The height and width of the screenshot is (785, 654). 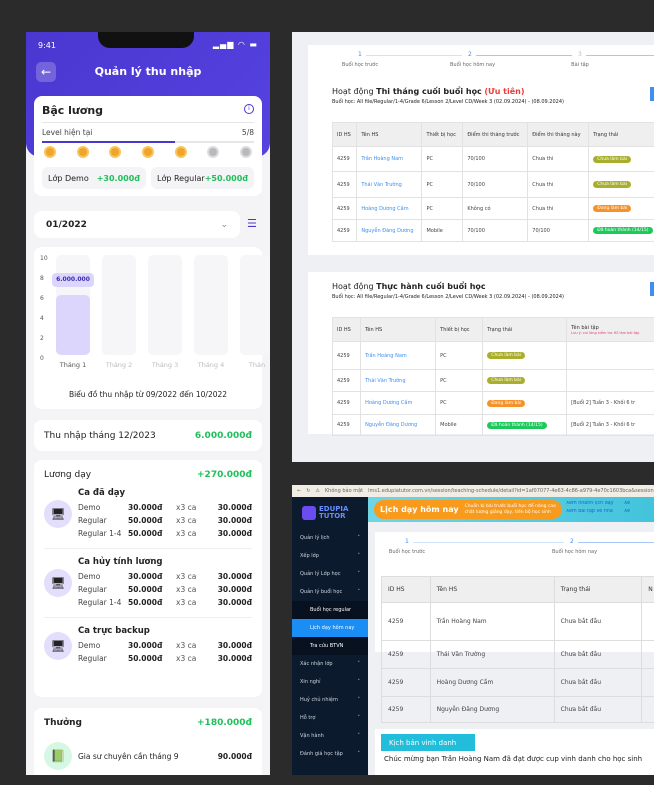 What do you see at coordinates (598, 589) in the screenshot?
I see `column-header: Trạng thái` at bounding box center [598, 589].